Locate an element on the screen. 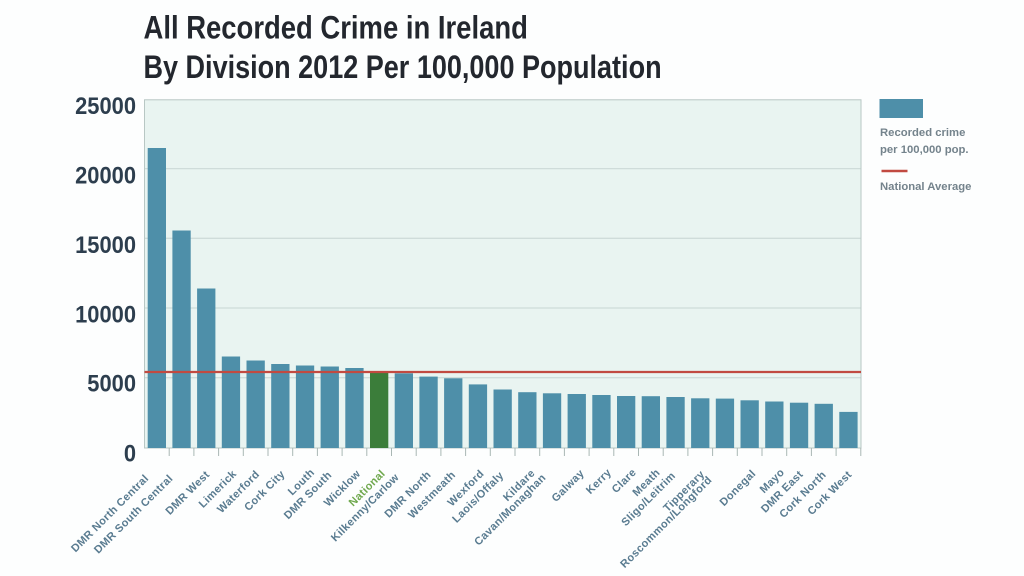 The width and height of the screenshot is (1024, 576). svg-text: 10000 is located at coordinates (105, 313).